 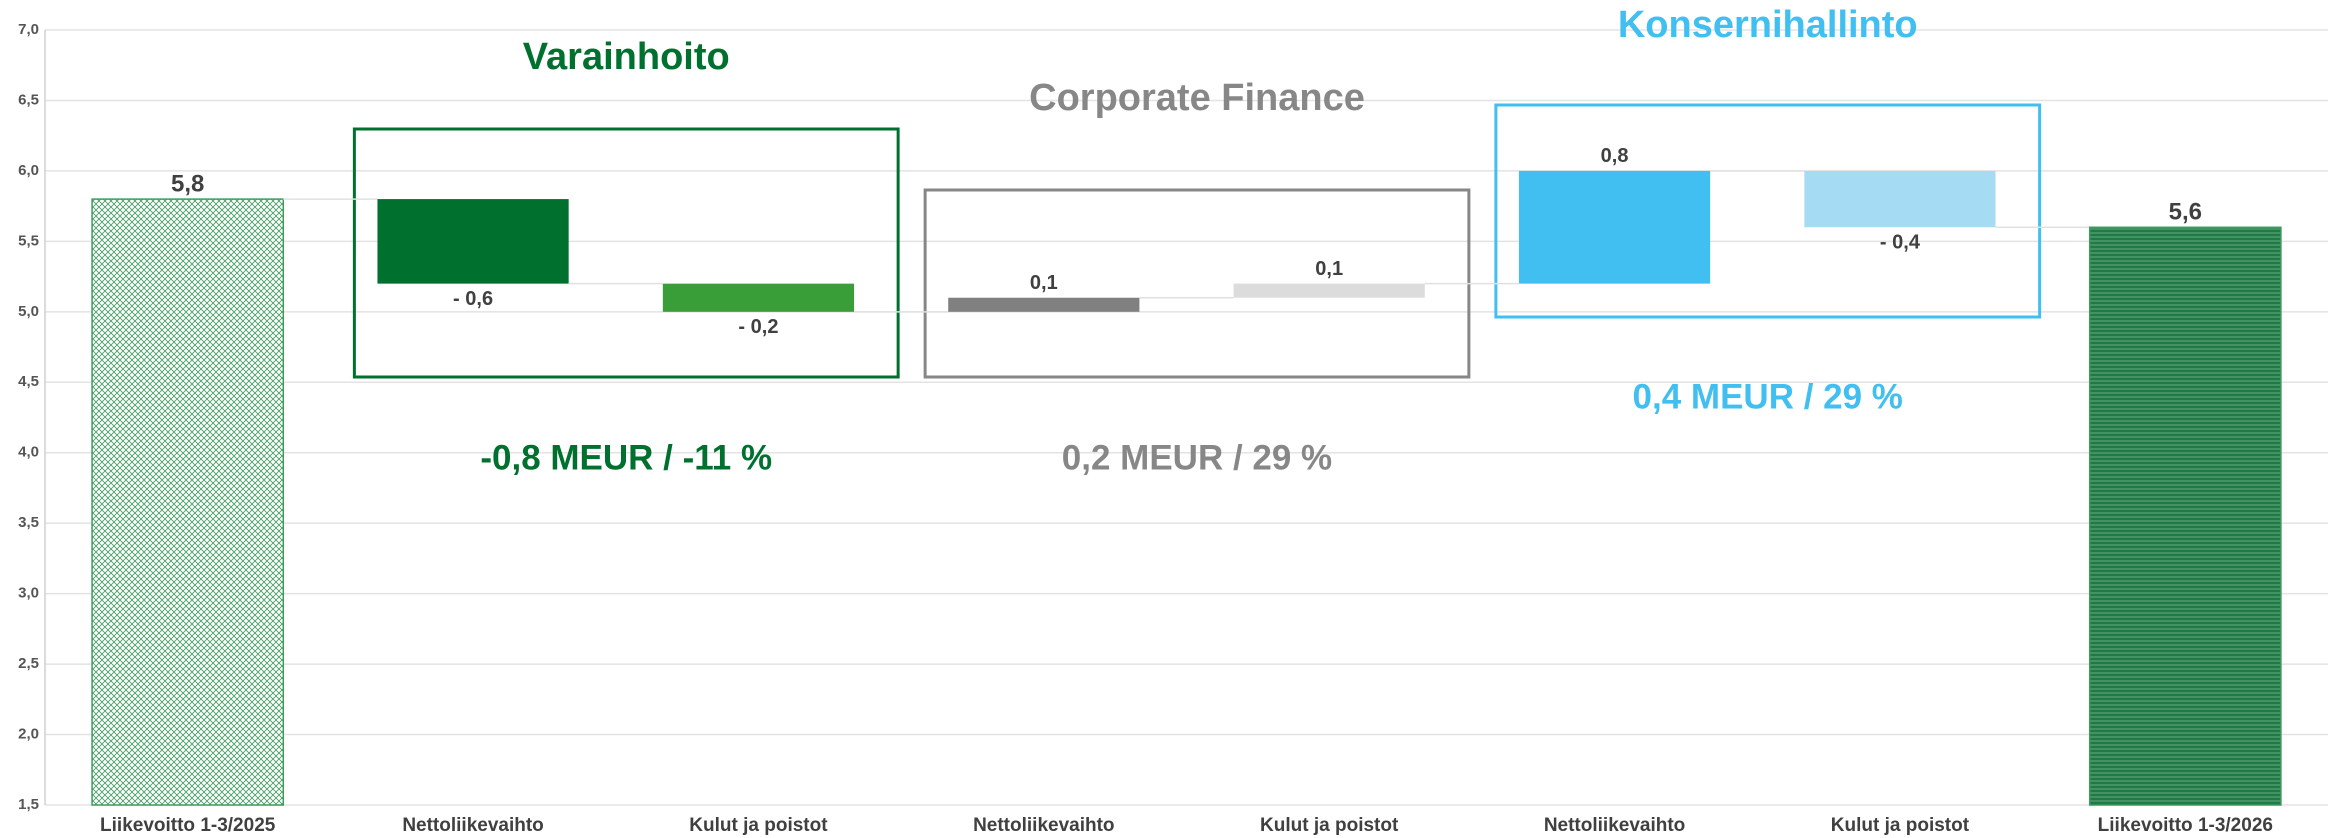 I want to click on value-label: - 0,2, so click(x=758, y=327).